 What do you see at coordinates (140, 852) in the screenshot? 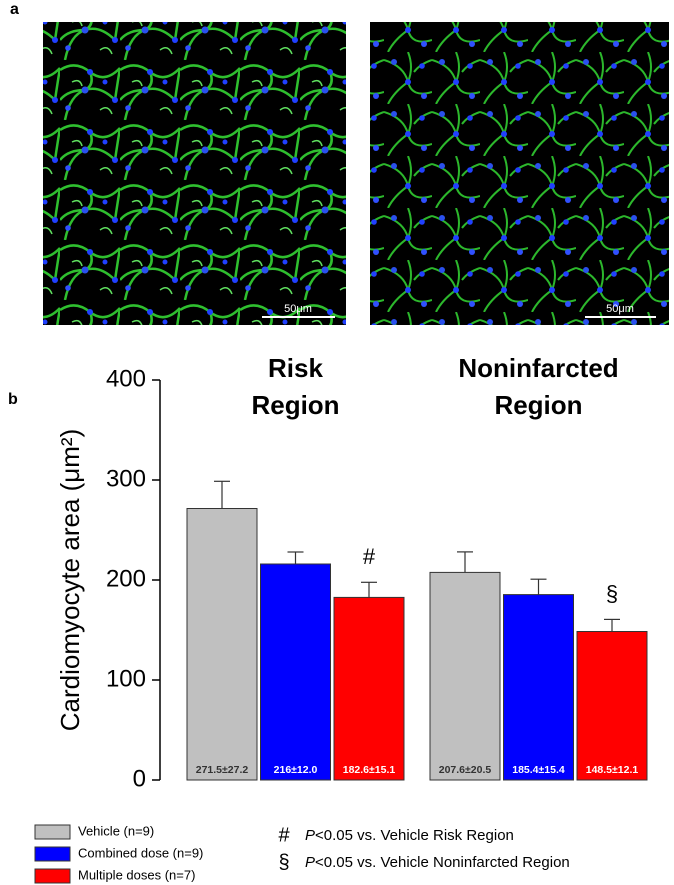
I see `legend-label: Combined dose (n=9)` at bounding box center [140, 852].